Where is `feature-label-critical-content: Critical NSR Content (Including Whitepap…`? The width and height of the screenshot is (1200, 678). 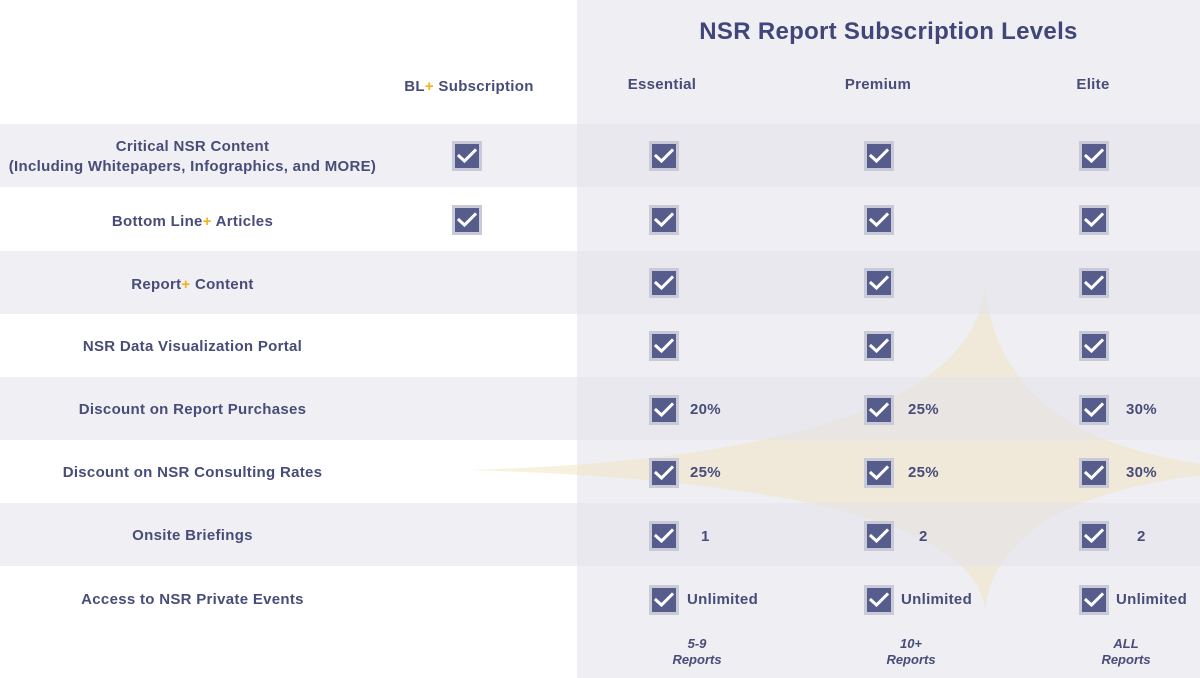
feature-label-critical-content: Critical NSR Content (Including Whitepap… is located at coordinates (192, 157).